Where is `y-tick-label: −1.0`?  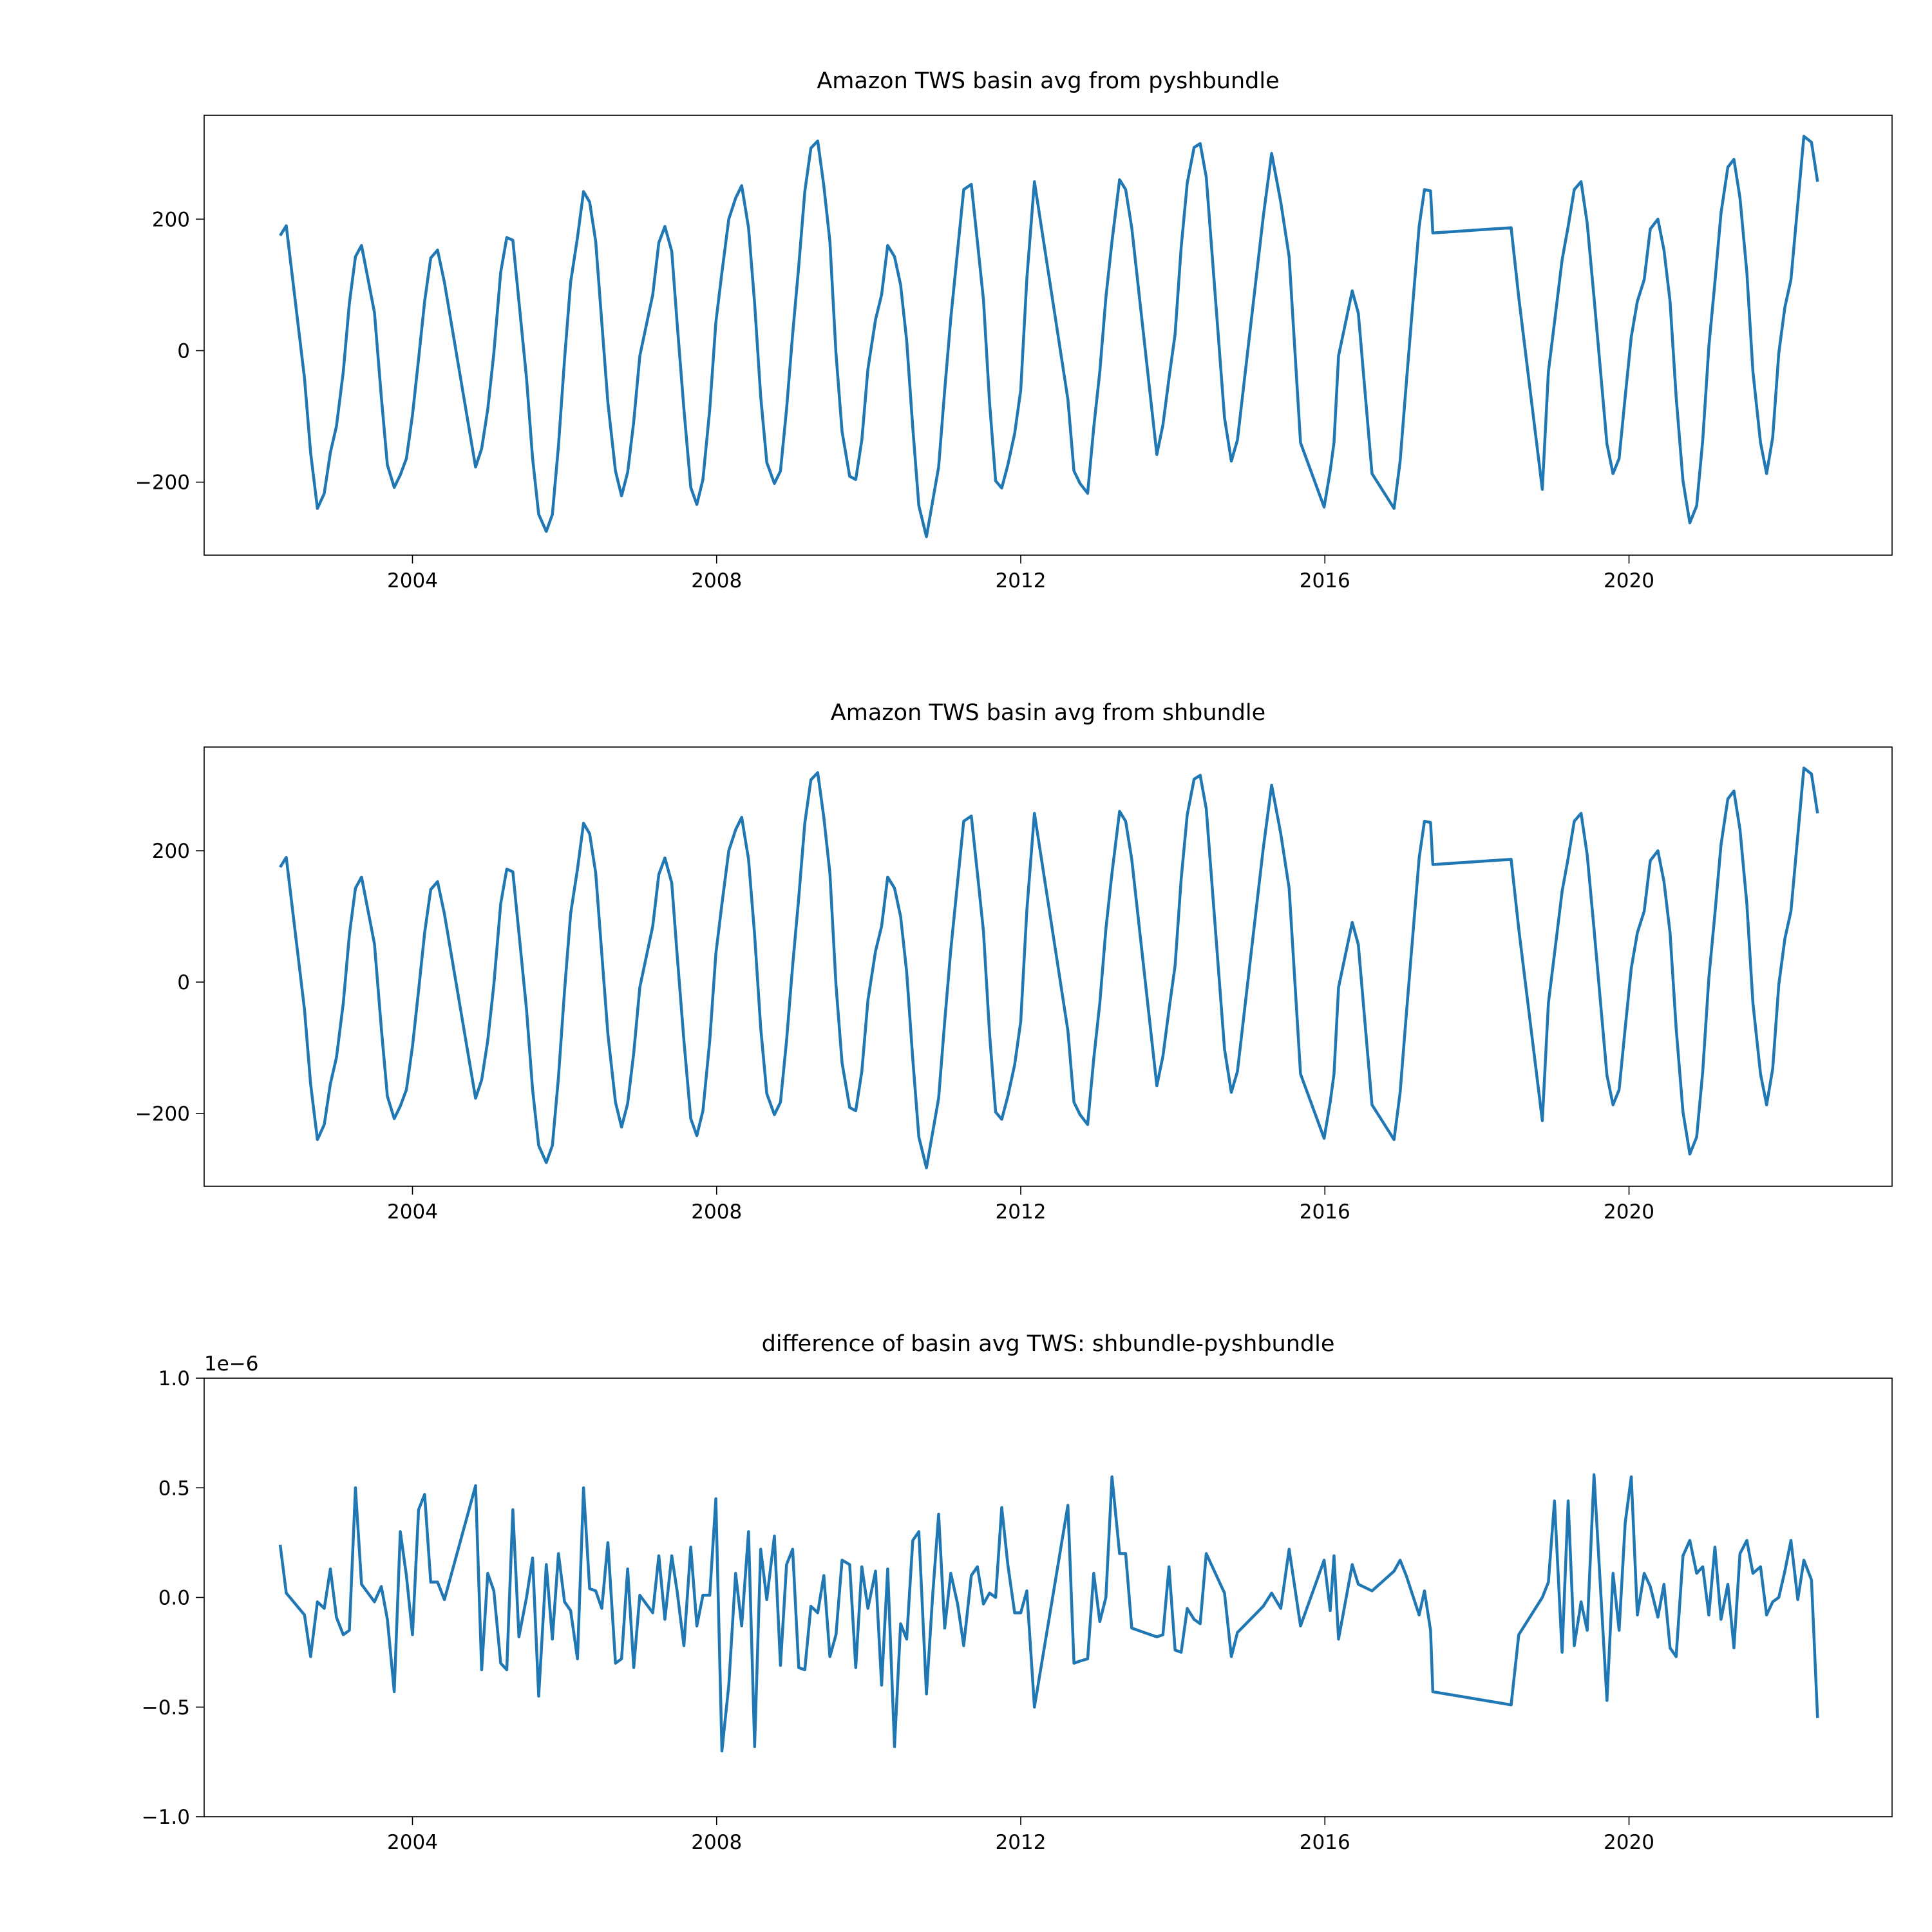 y-tick-label: −1.0 is located at coordinates (166, 1818).